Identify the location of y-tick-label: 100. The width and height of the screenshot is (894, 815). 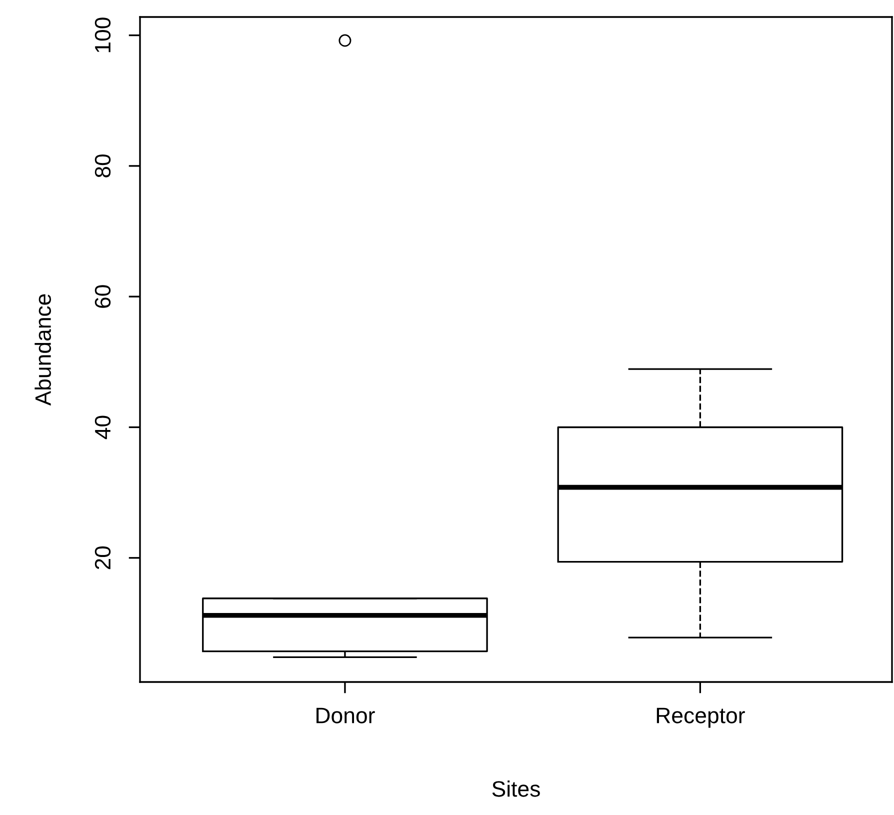
(102, 35).